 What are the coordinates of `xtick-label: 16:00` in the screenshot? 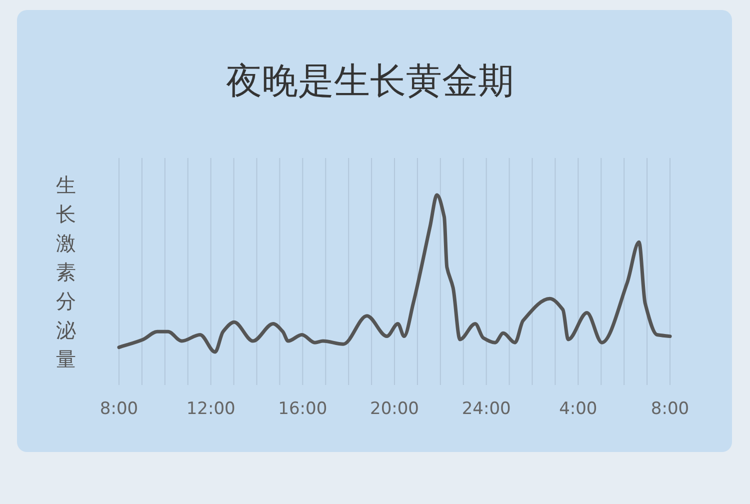 It's located at (303, 409).